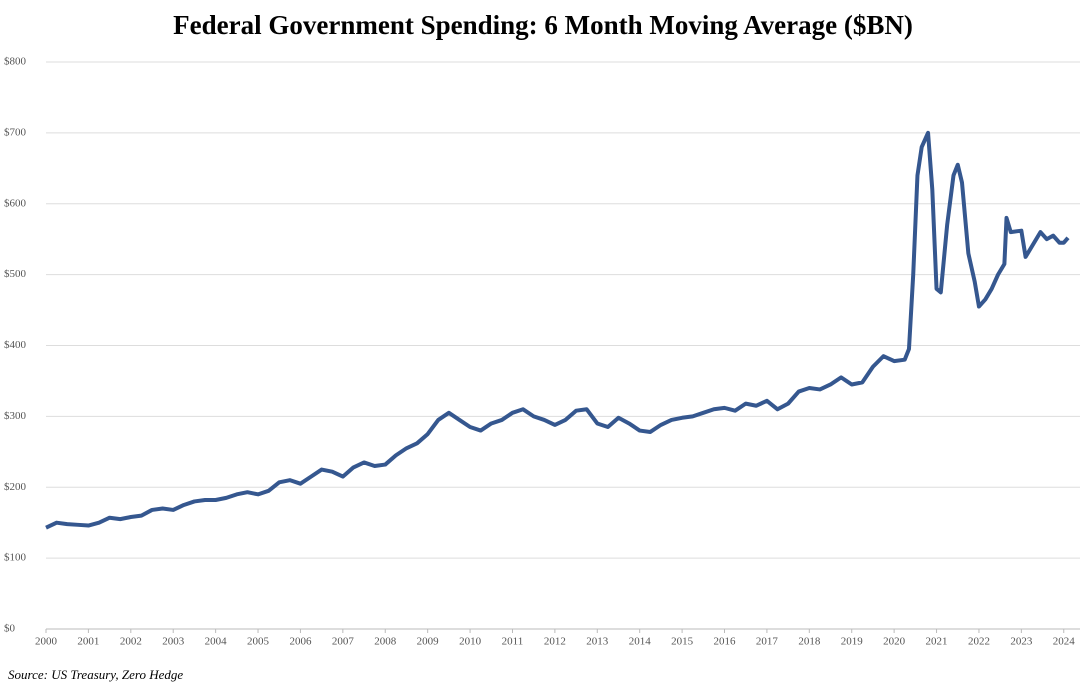  What do you see at coordinates (15, 62) in the screenshot?
I see `y-tick-label: $800` at bounding box center [15, 62].